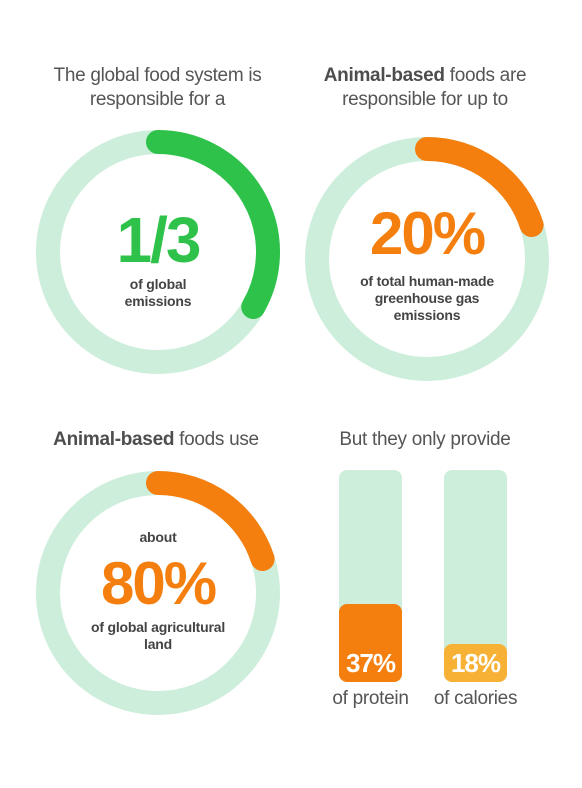  Describe the element at coordinates (370, 643) in the screenshot. I see `bar-protein` at that location.